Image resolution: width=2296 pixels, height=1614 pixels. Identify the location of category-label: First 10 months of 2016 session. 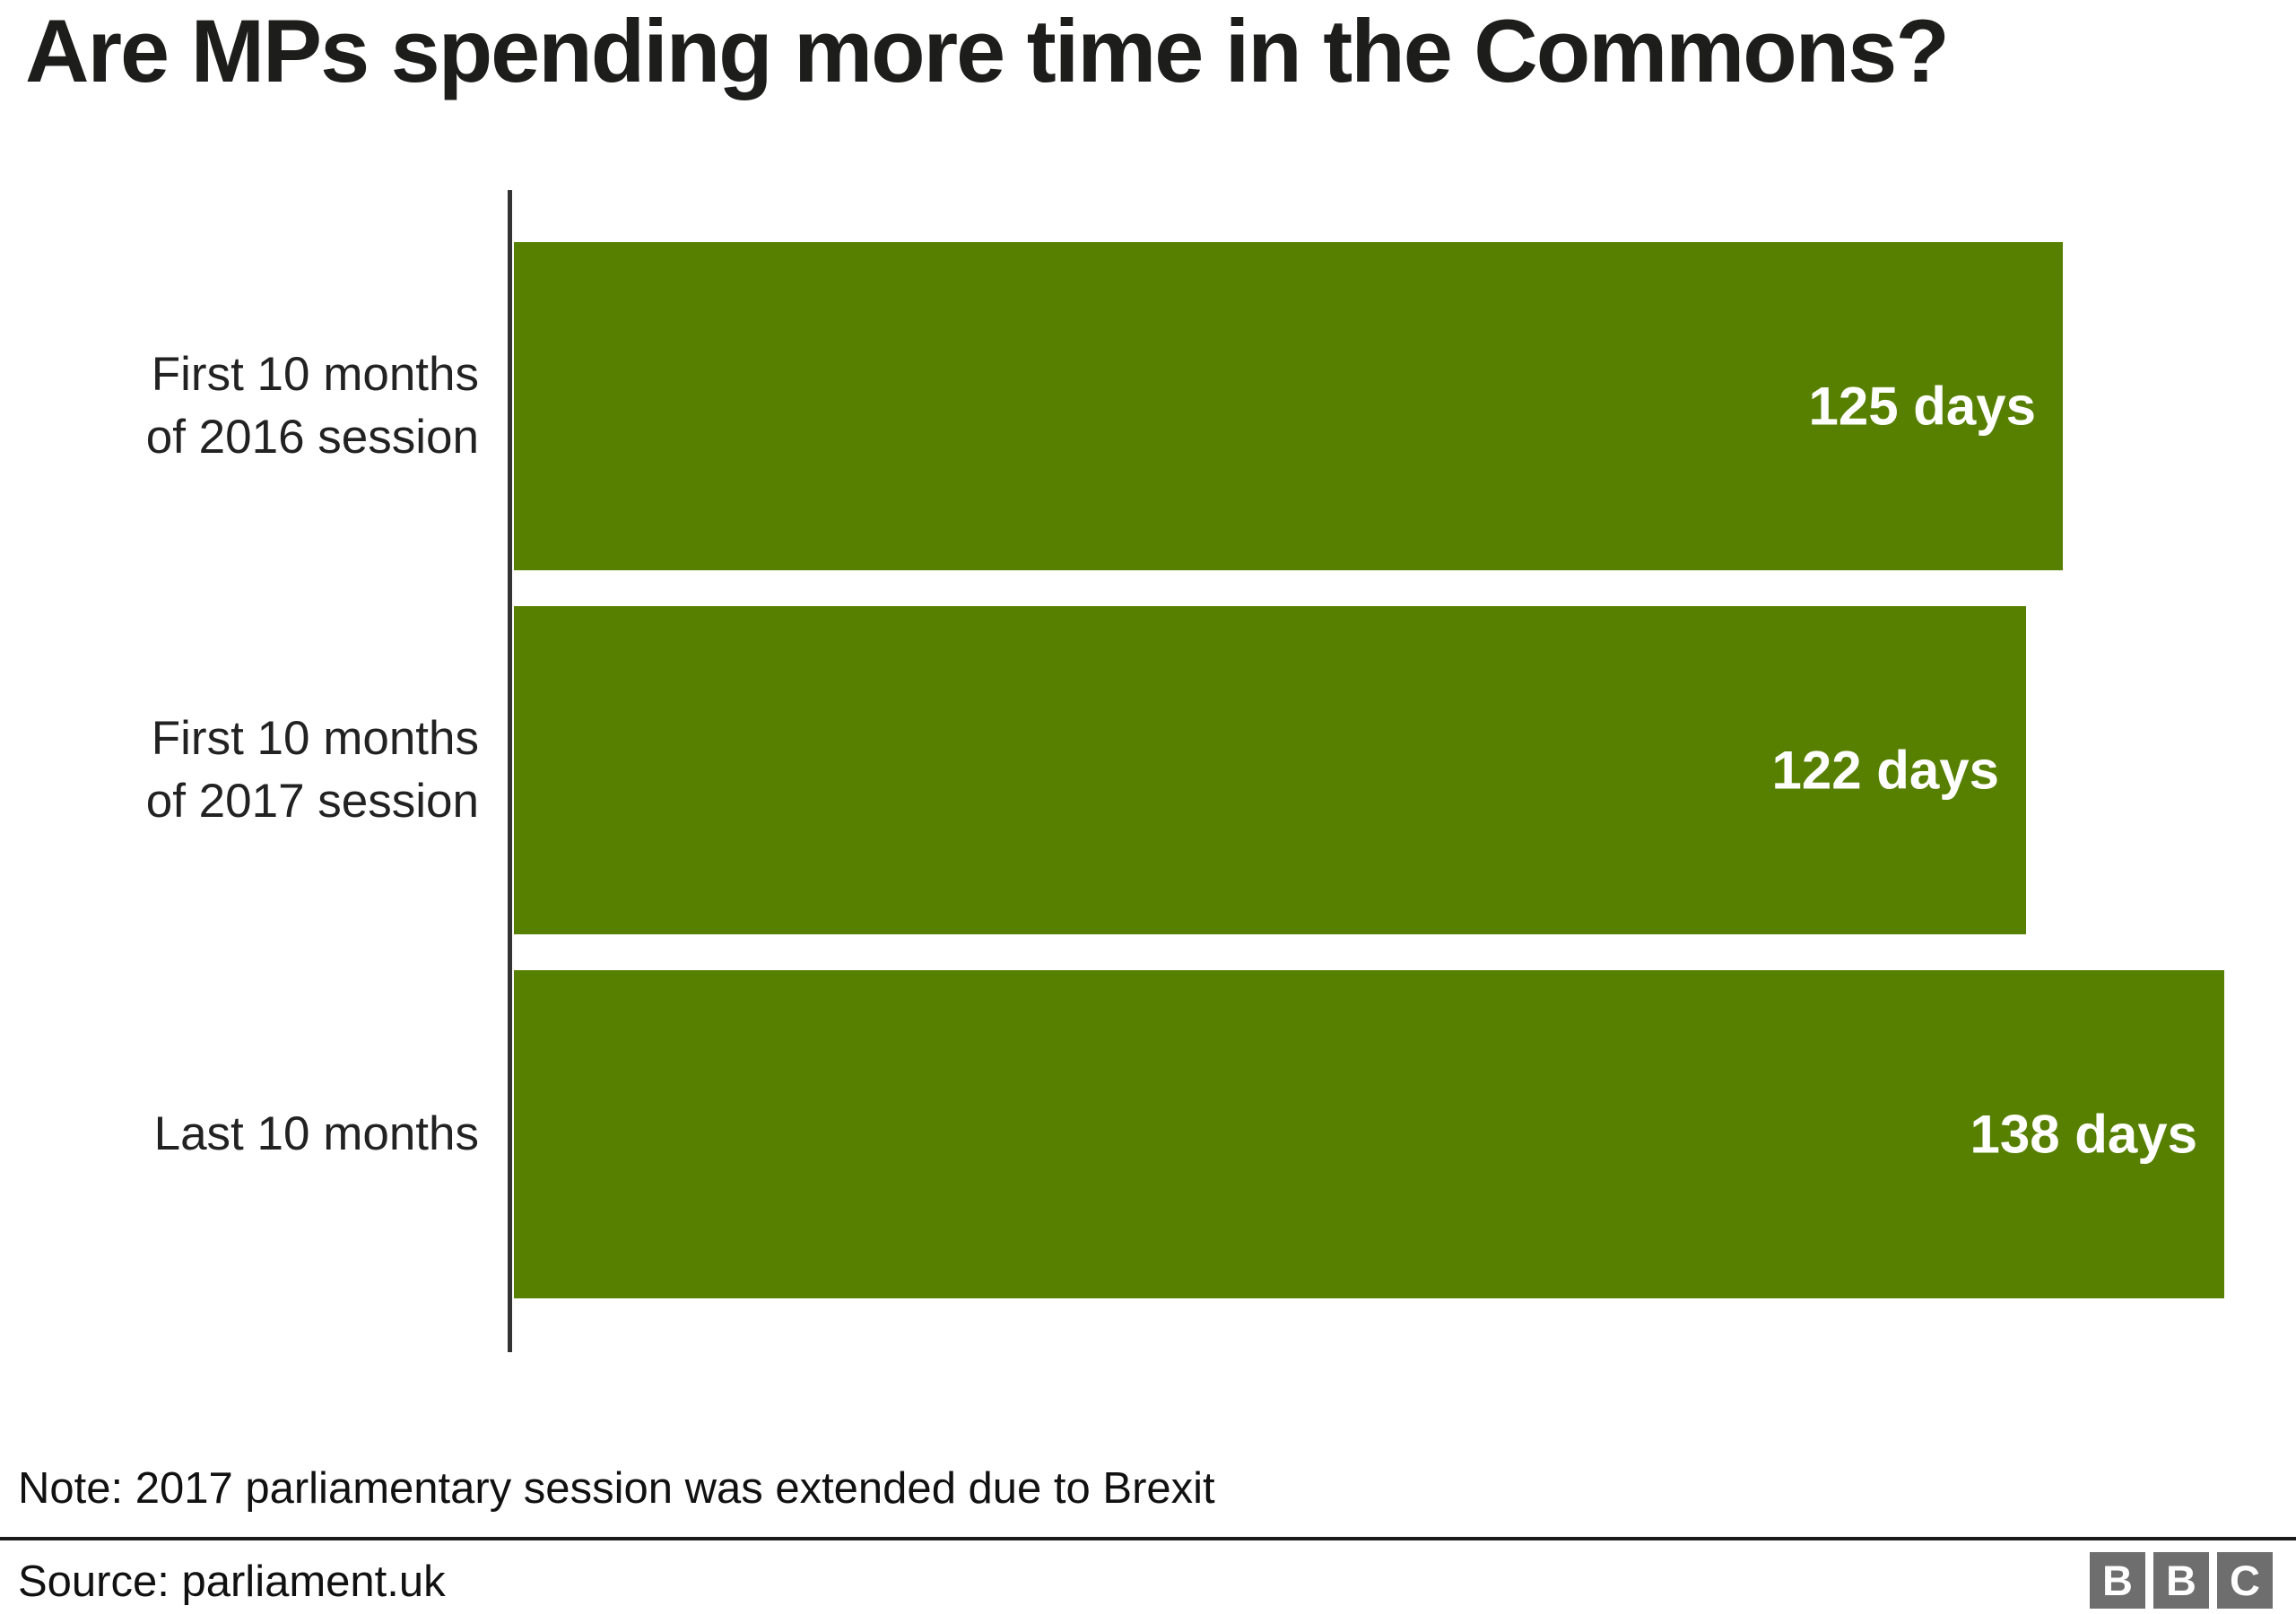
(312, 406).